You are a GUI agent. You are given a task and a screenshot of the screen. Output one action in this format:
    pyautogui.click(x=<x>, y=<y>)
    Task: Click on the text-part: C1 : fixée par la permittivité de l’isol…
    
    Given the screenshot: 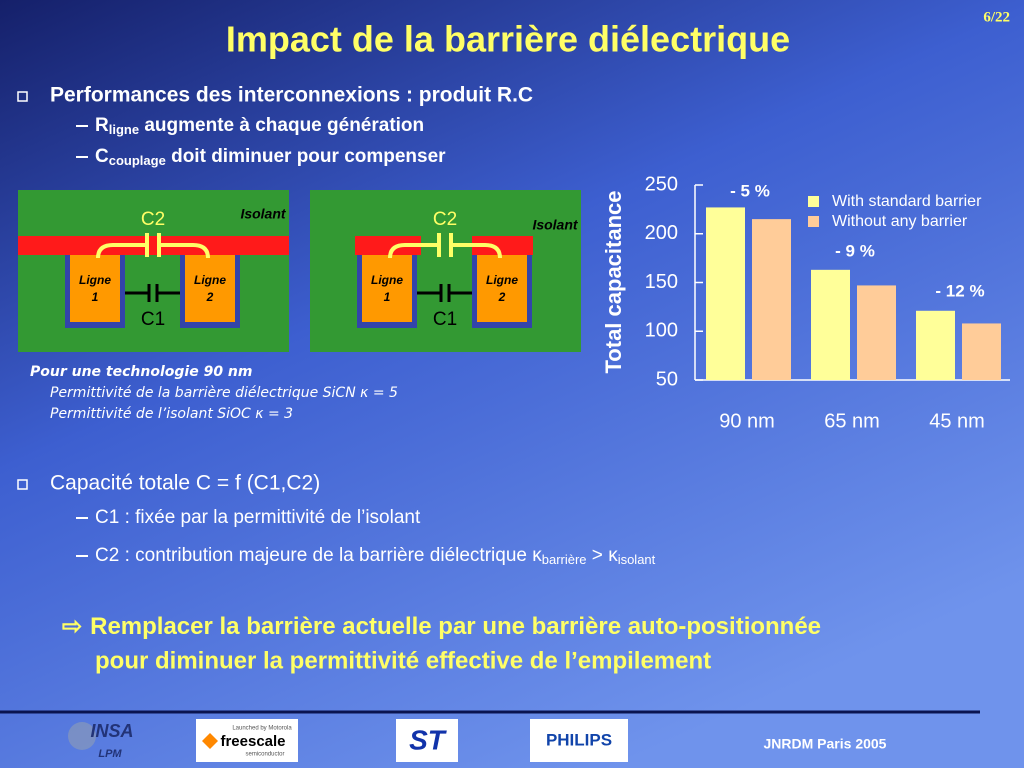 What is the action you would take?
    pyautogui.click(x=258, y=517)
    